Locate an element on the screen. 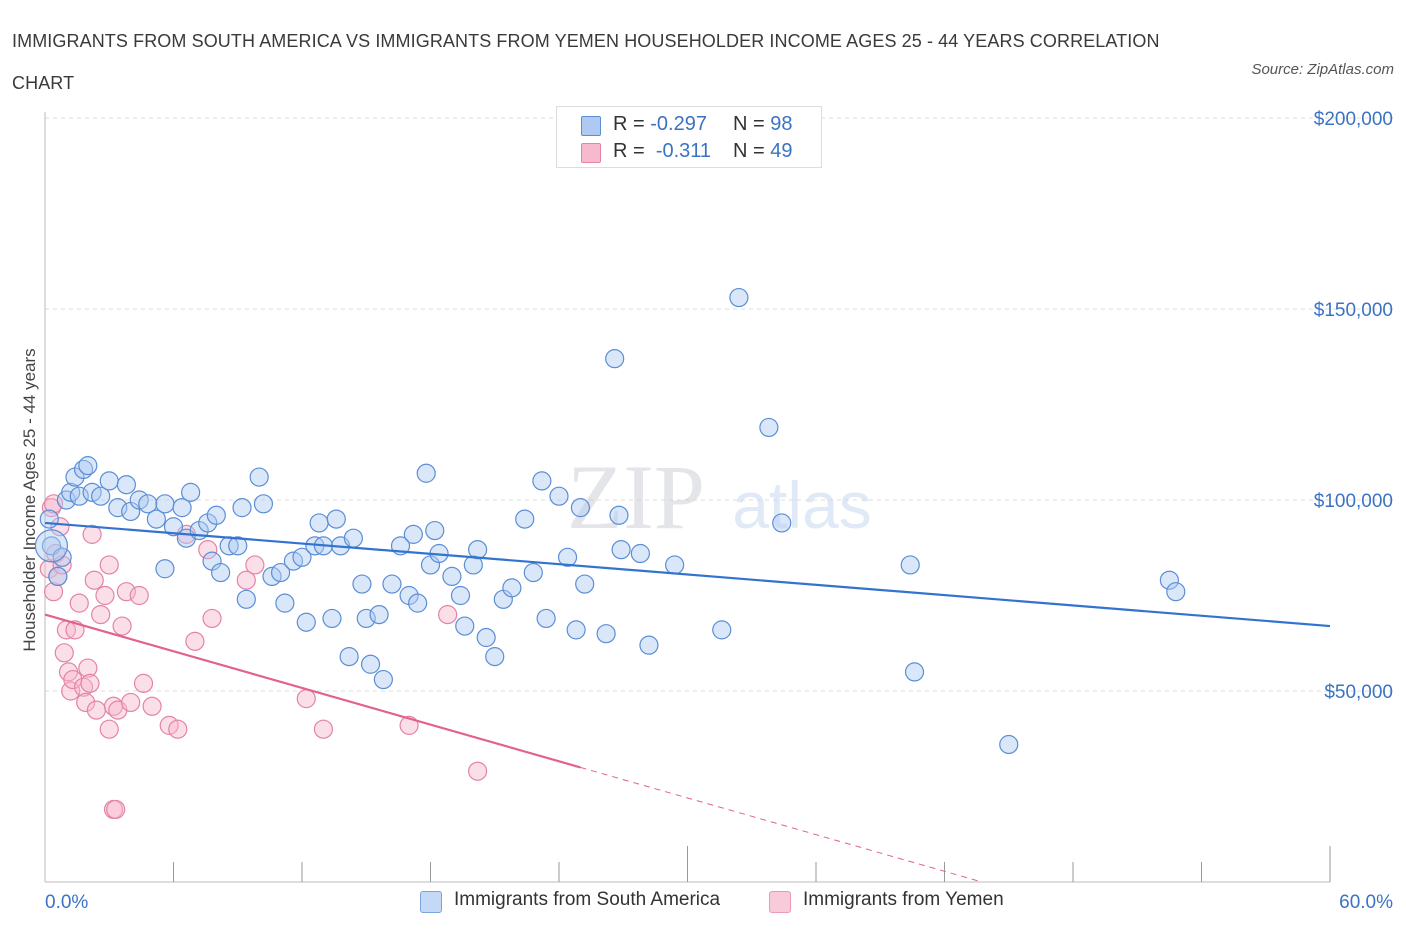  bottom-legend-swatch-yemen is located at coordinates (780, 902).